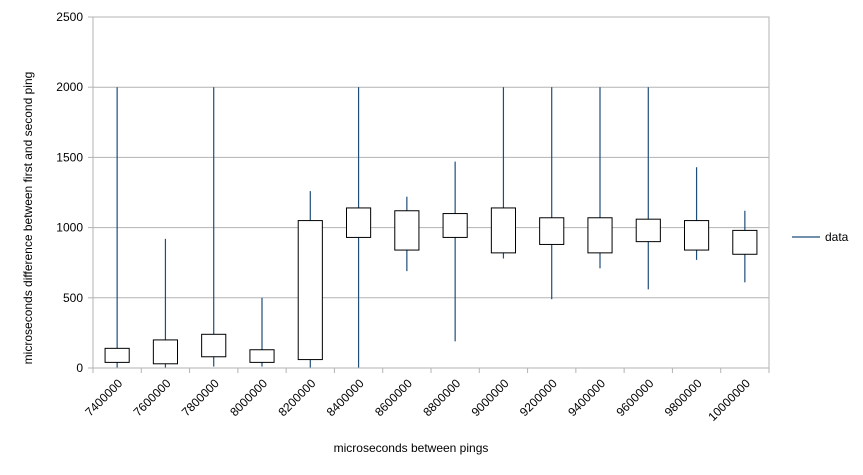  Describe the element at coordinates (69, 228) in the screenshot. I see `y-tick-label: 1000` at that location.